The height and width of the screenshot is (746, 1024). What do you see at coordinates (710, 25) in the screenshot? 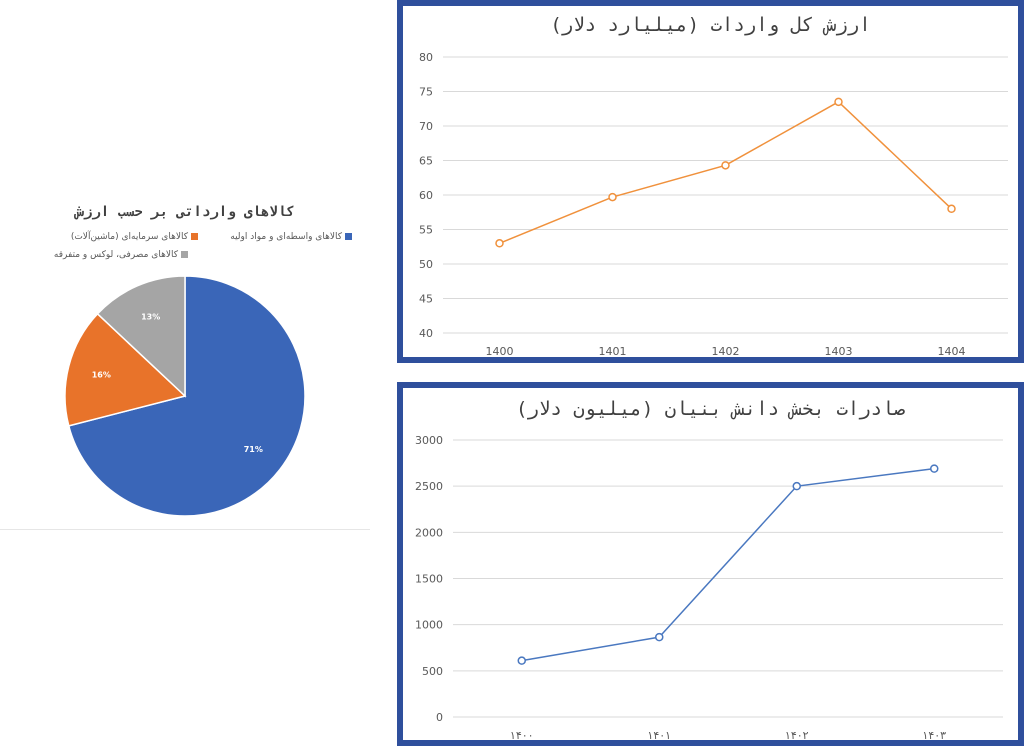
I see `import-chart-title: ارزش کل واردات (میلیارد دلار)` at bounding box center [710, 25].